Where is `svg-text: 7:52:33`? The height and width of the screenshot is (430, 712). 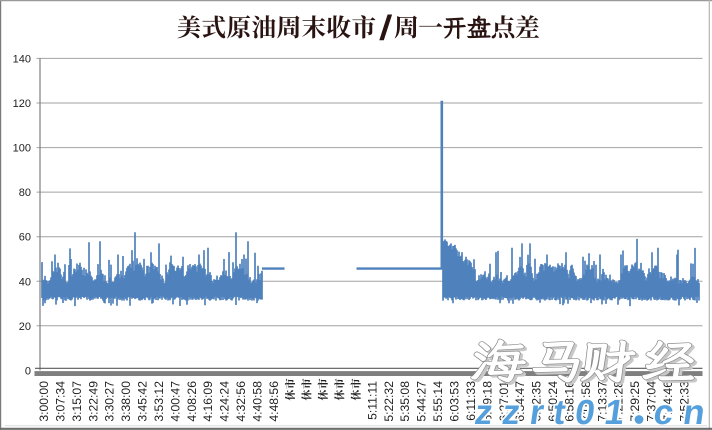
svg-text: 7:52:33 is located at coordinates (684, 401).